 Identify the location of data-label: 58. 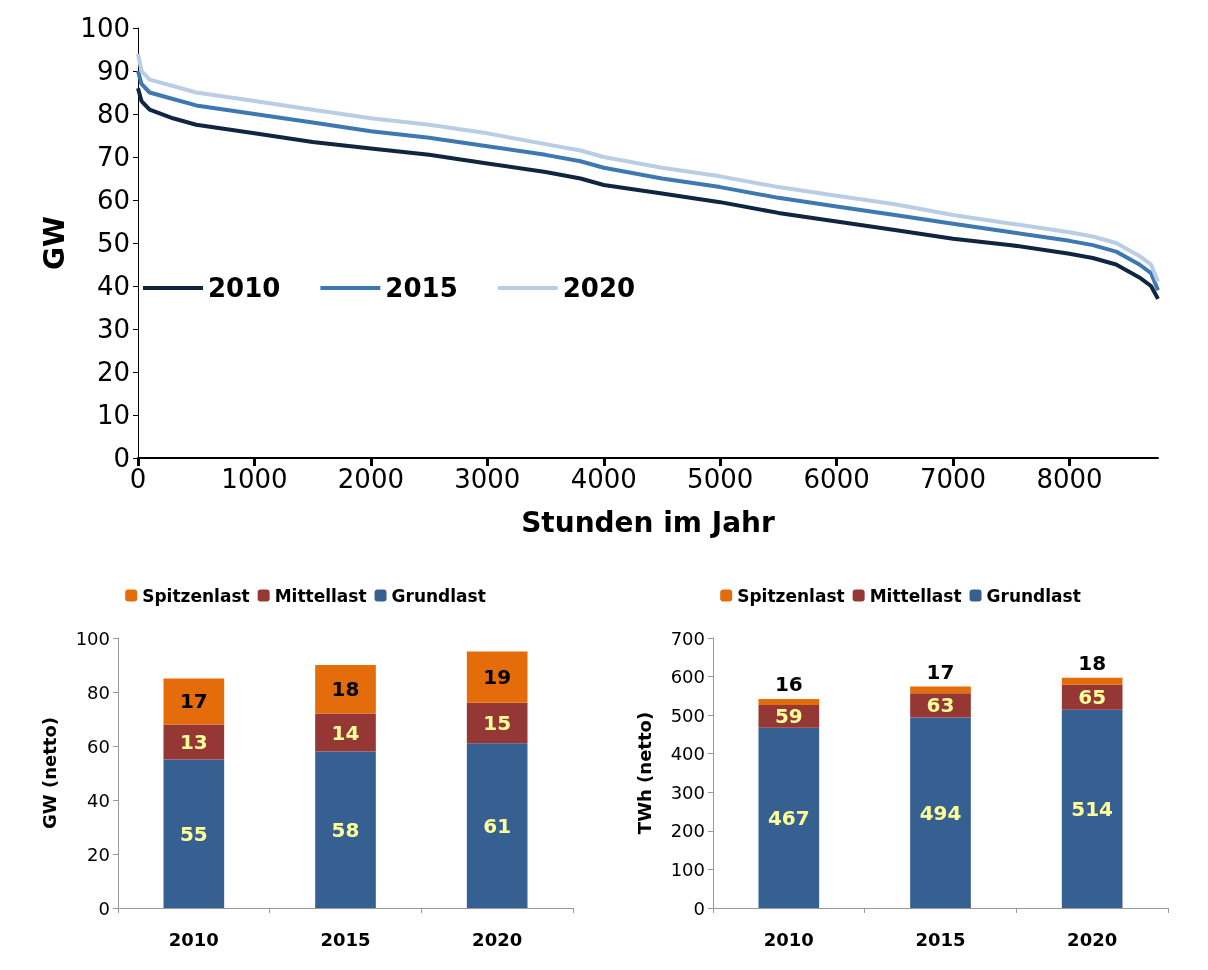
(345, 829).